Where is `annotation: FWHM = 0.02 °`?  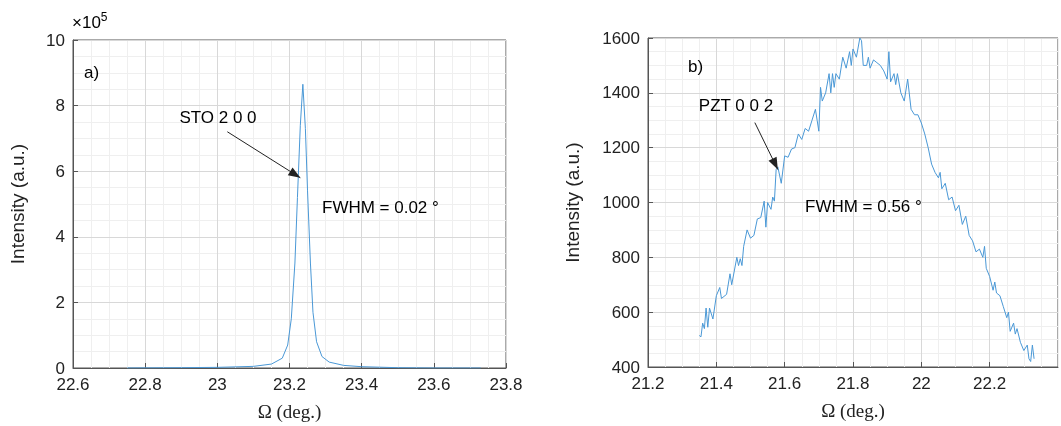
annotation: FWHM = 0.02 ° is located at coordinates (380, 207).